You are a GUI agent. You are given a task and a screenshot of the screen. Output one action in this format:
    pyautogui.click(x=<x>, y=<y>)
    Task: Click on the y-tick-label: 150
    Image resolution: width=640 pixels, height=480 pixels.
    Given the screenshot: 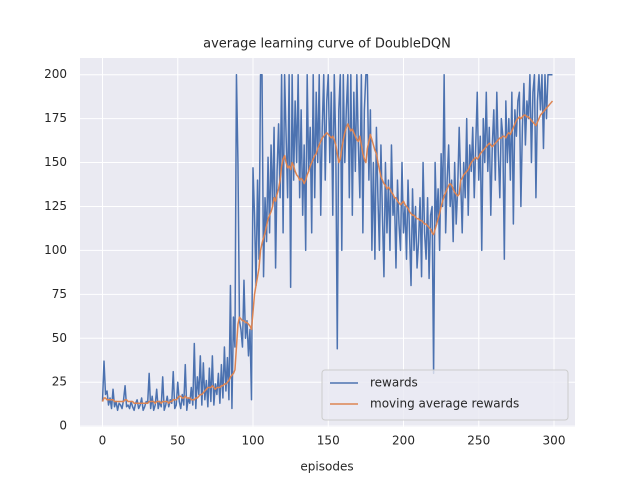 What is the action you would take?
    pyautogui.click(x=55, y=162)
    